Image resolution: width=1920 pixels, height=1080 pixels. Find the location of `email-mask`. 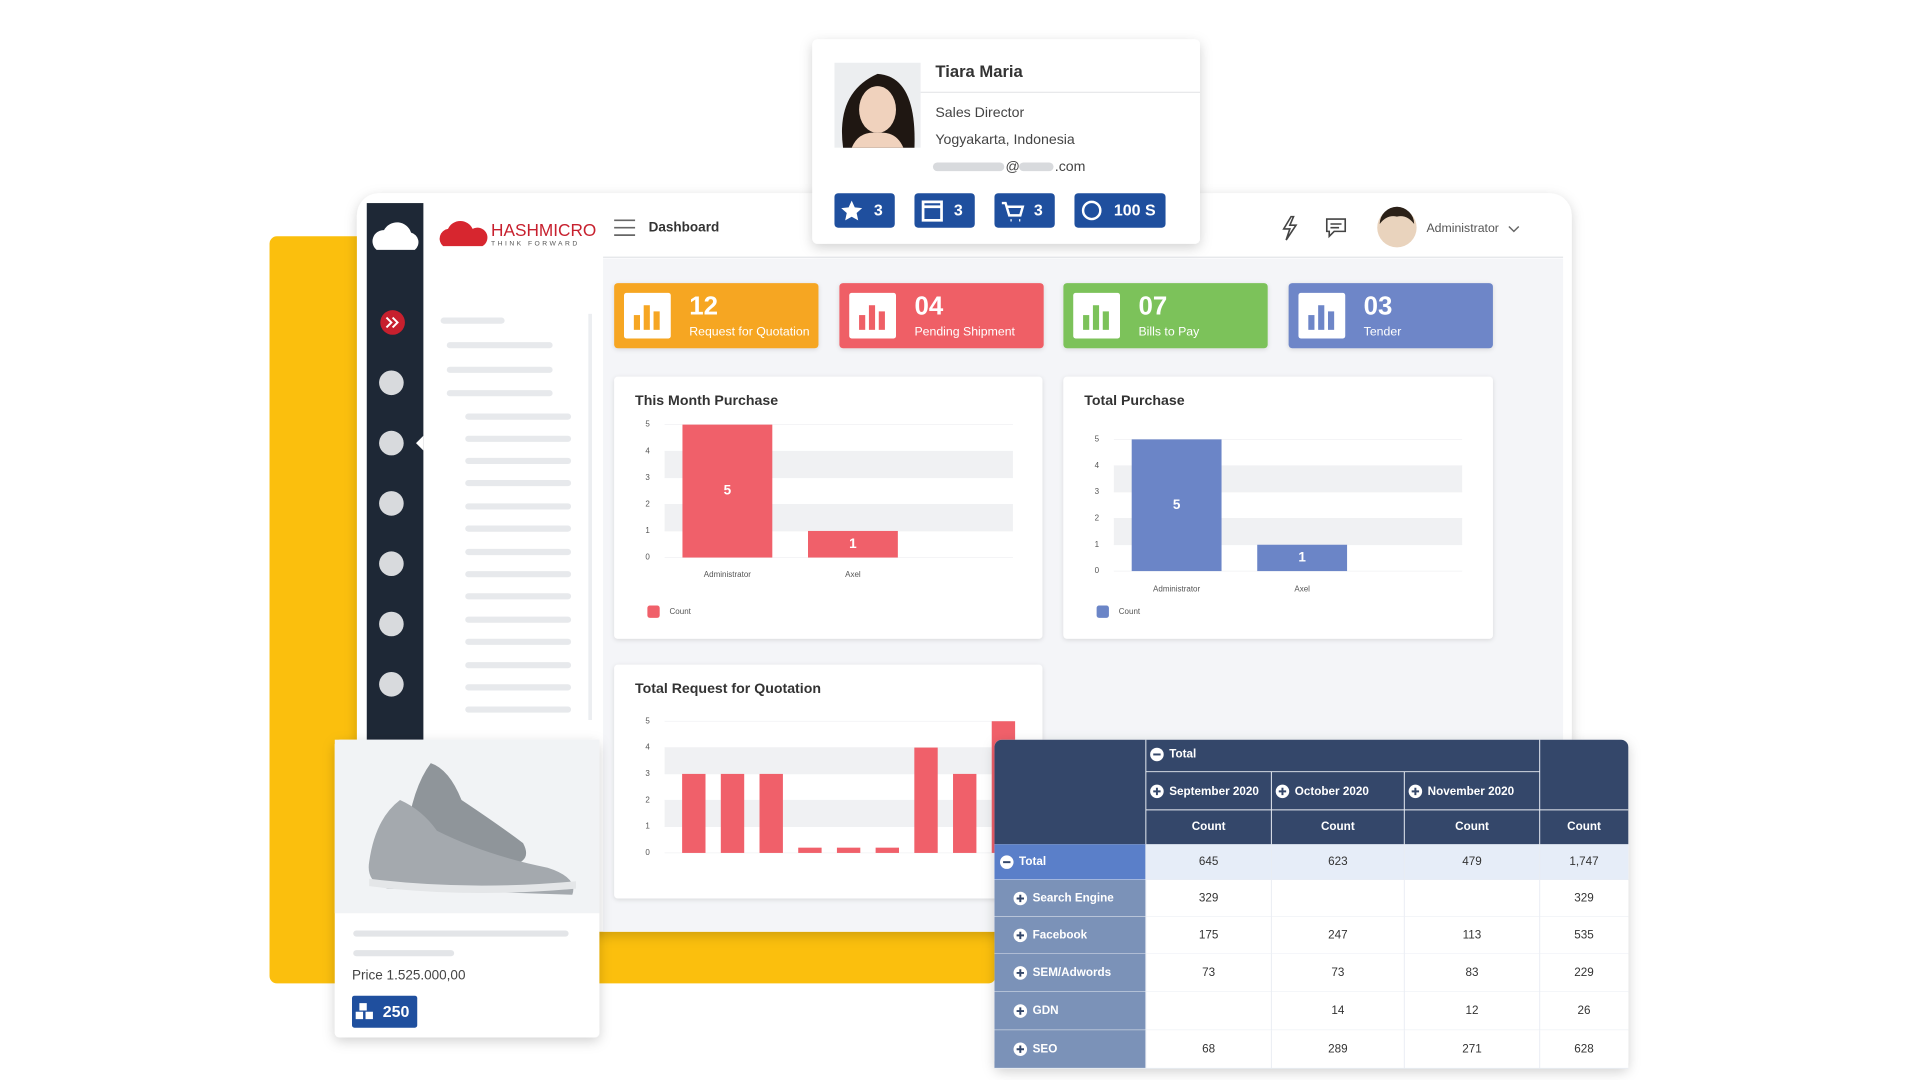

email-mask is located at coordinates (1036, 167).